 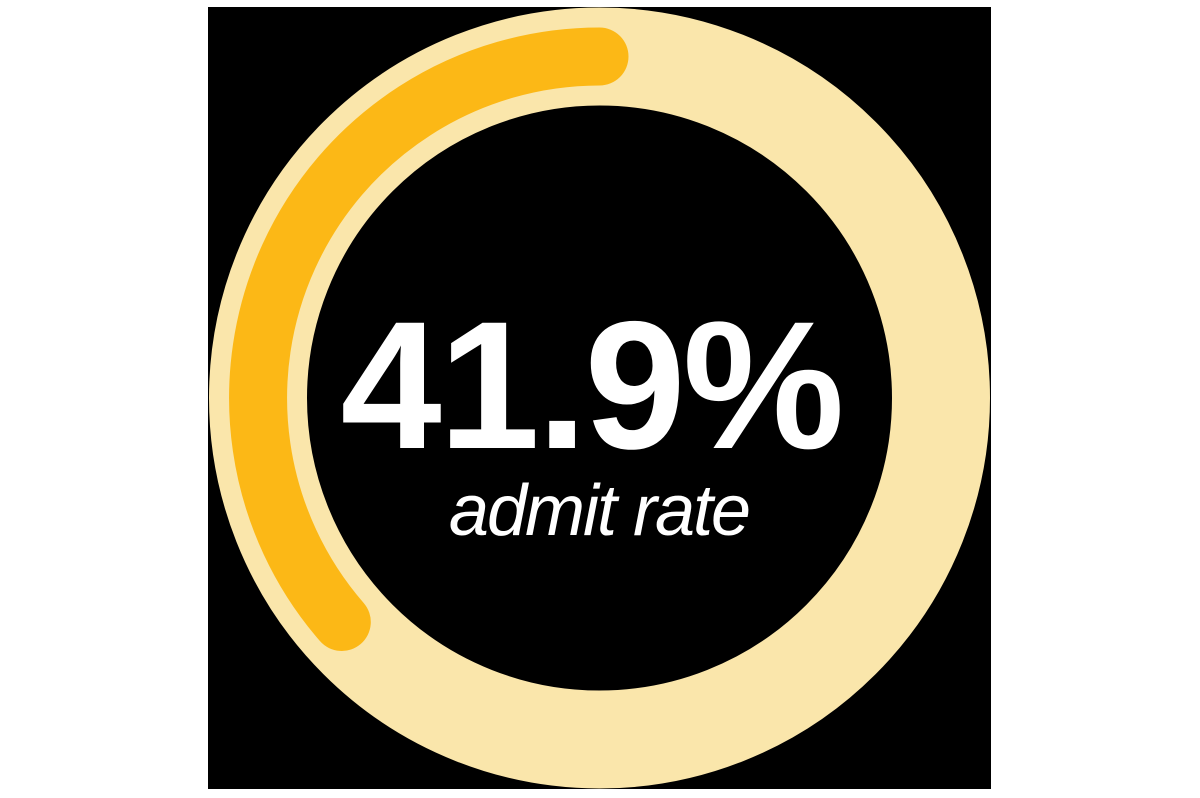 What do you see at coordinates (599, 511) in the screenshot?
I see `admit-rate-sublabel: admit rate` at bounding box center [599, 511].